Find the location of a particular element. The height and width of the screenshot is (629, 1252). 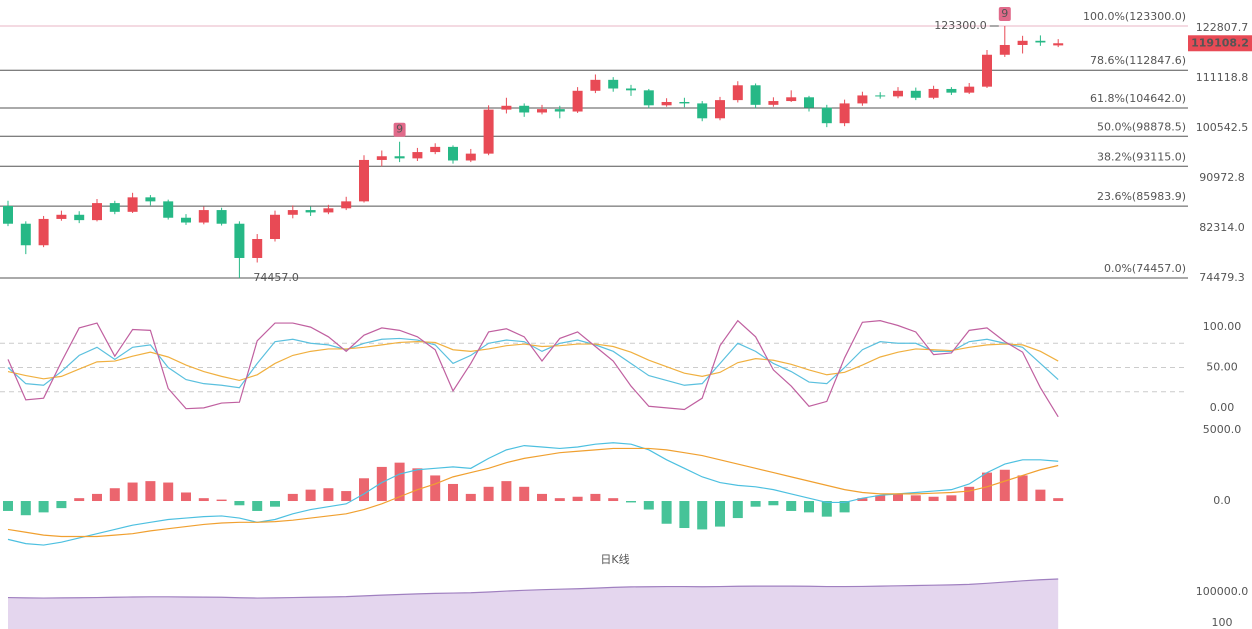

fib-label: 23.6%(85983.9) is located at coordinates (1141, 196).